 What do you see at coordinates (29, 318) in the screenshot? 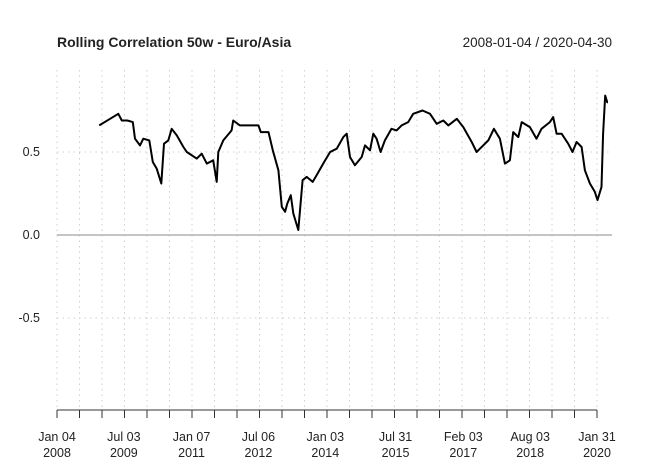
I see `y-tick-label: -0.5` at bounding box center [29, 318].